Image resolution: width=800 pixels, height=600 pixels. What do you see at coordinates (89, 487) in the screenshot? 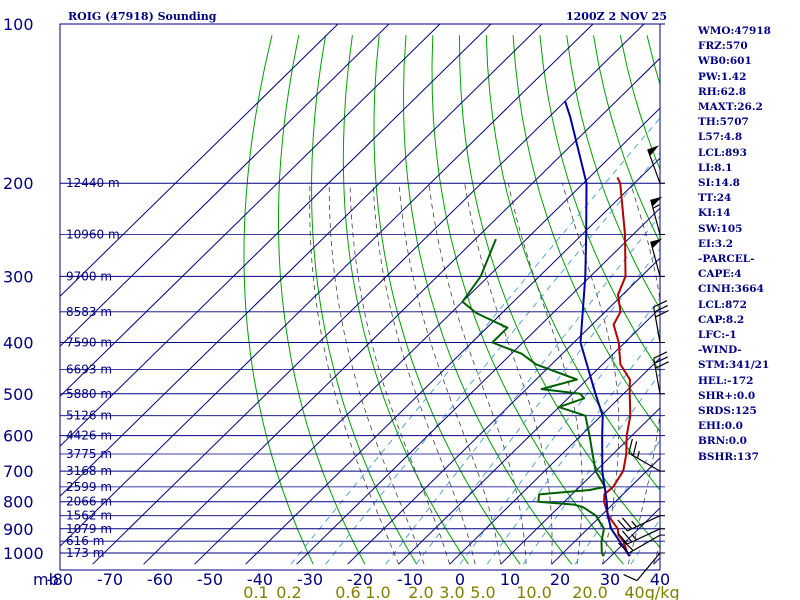
I see `height-label: 2599 m` at bounding box center [89, 487].